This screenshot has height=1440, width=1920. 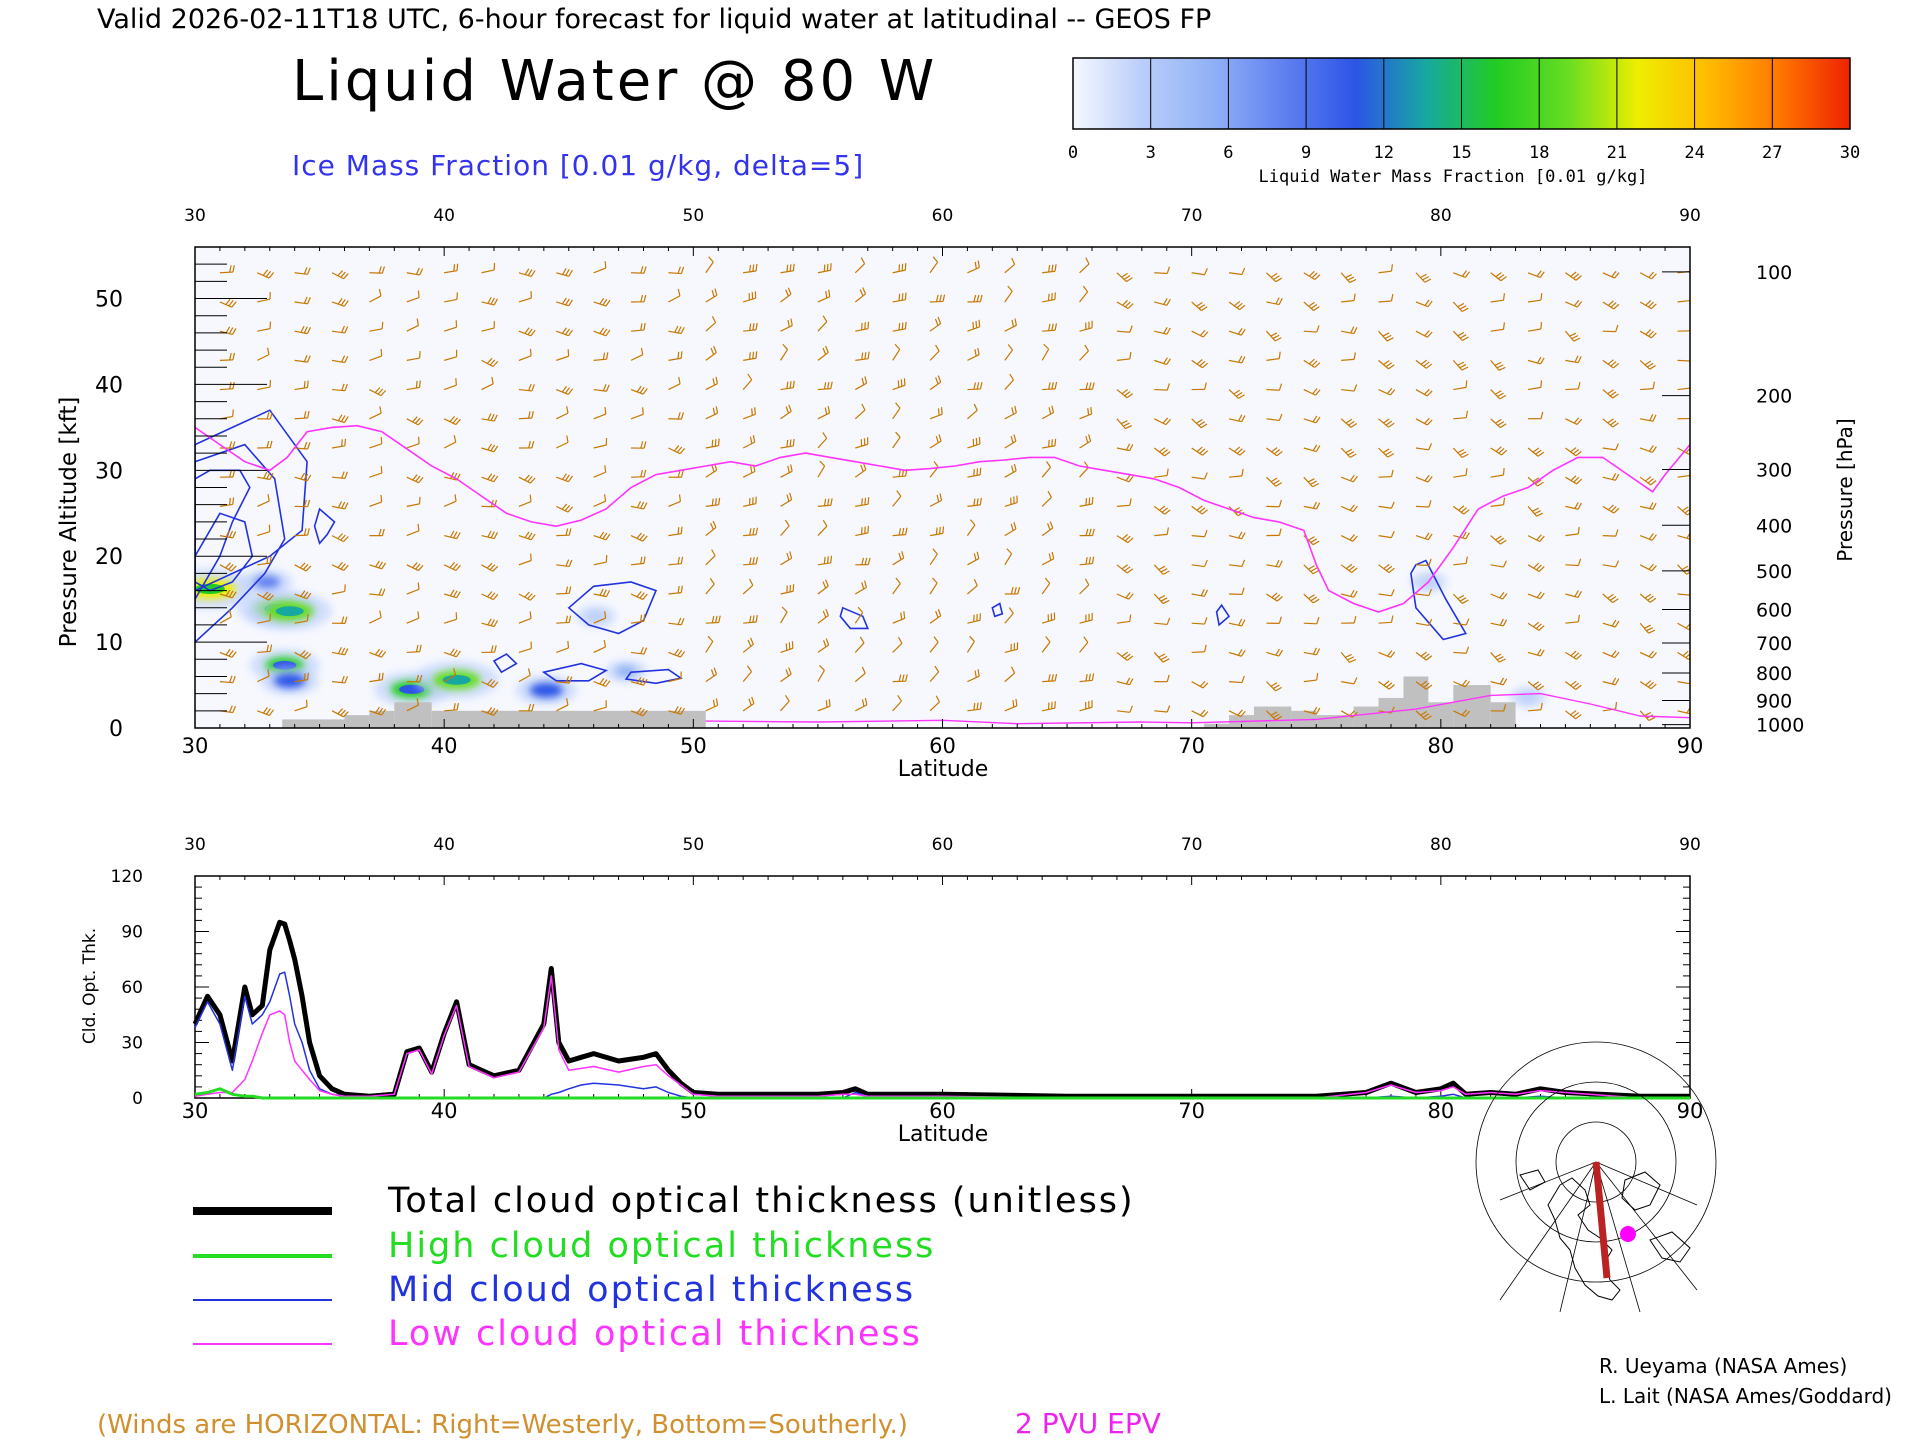 I want to click on cot-x-tick-label: 60, so click(x=942, y=1111).